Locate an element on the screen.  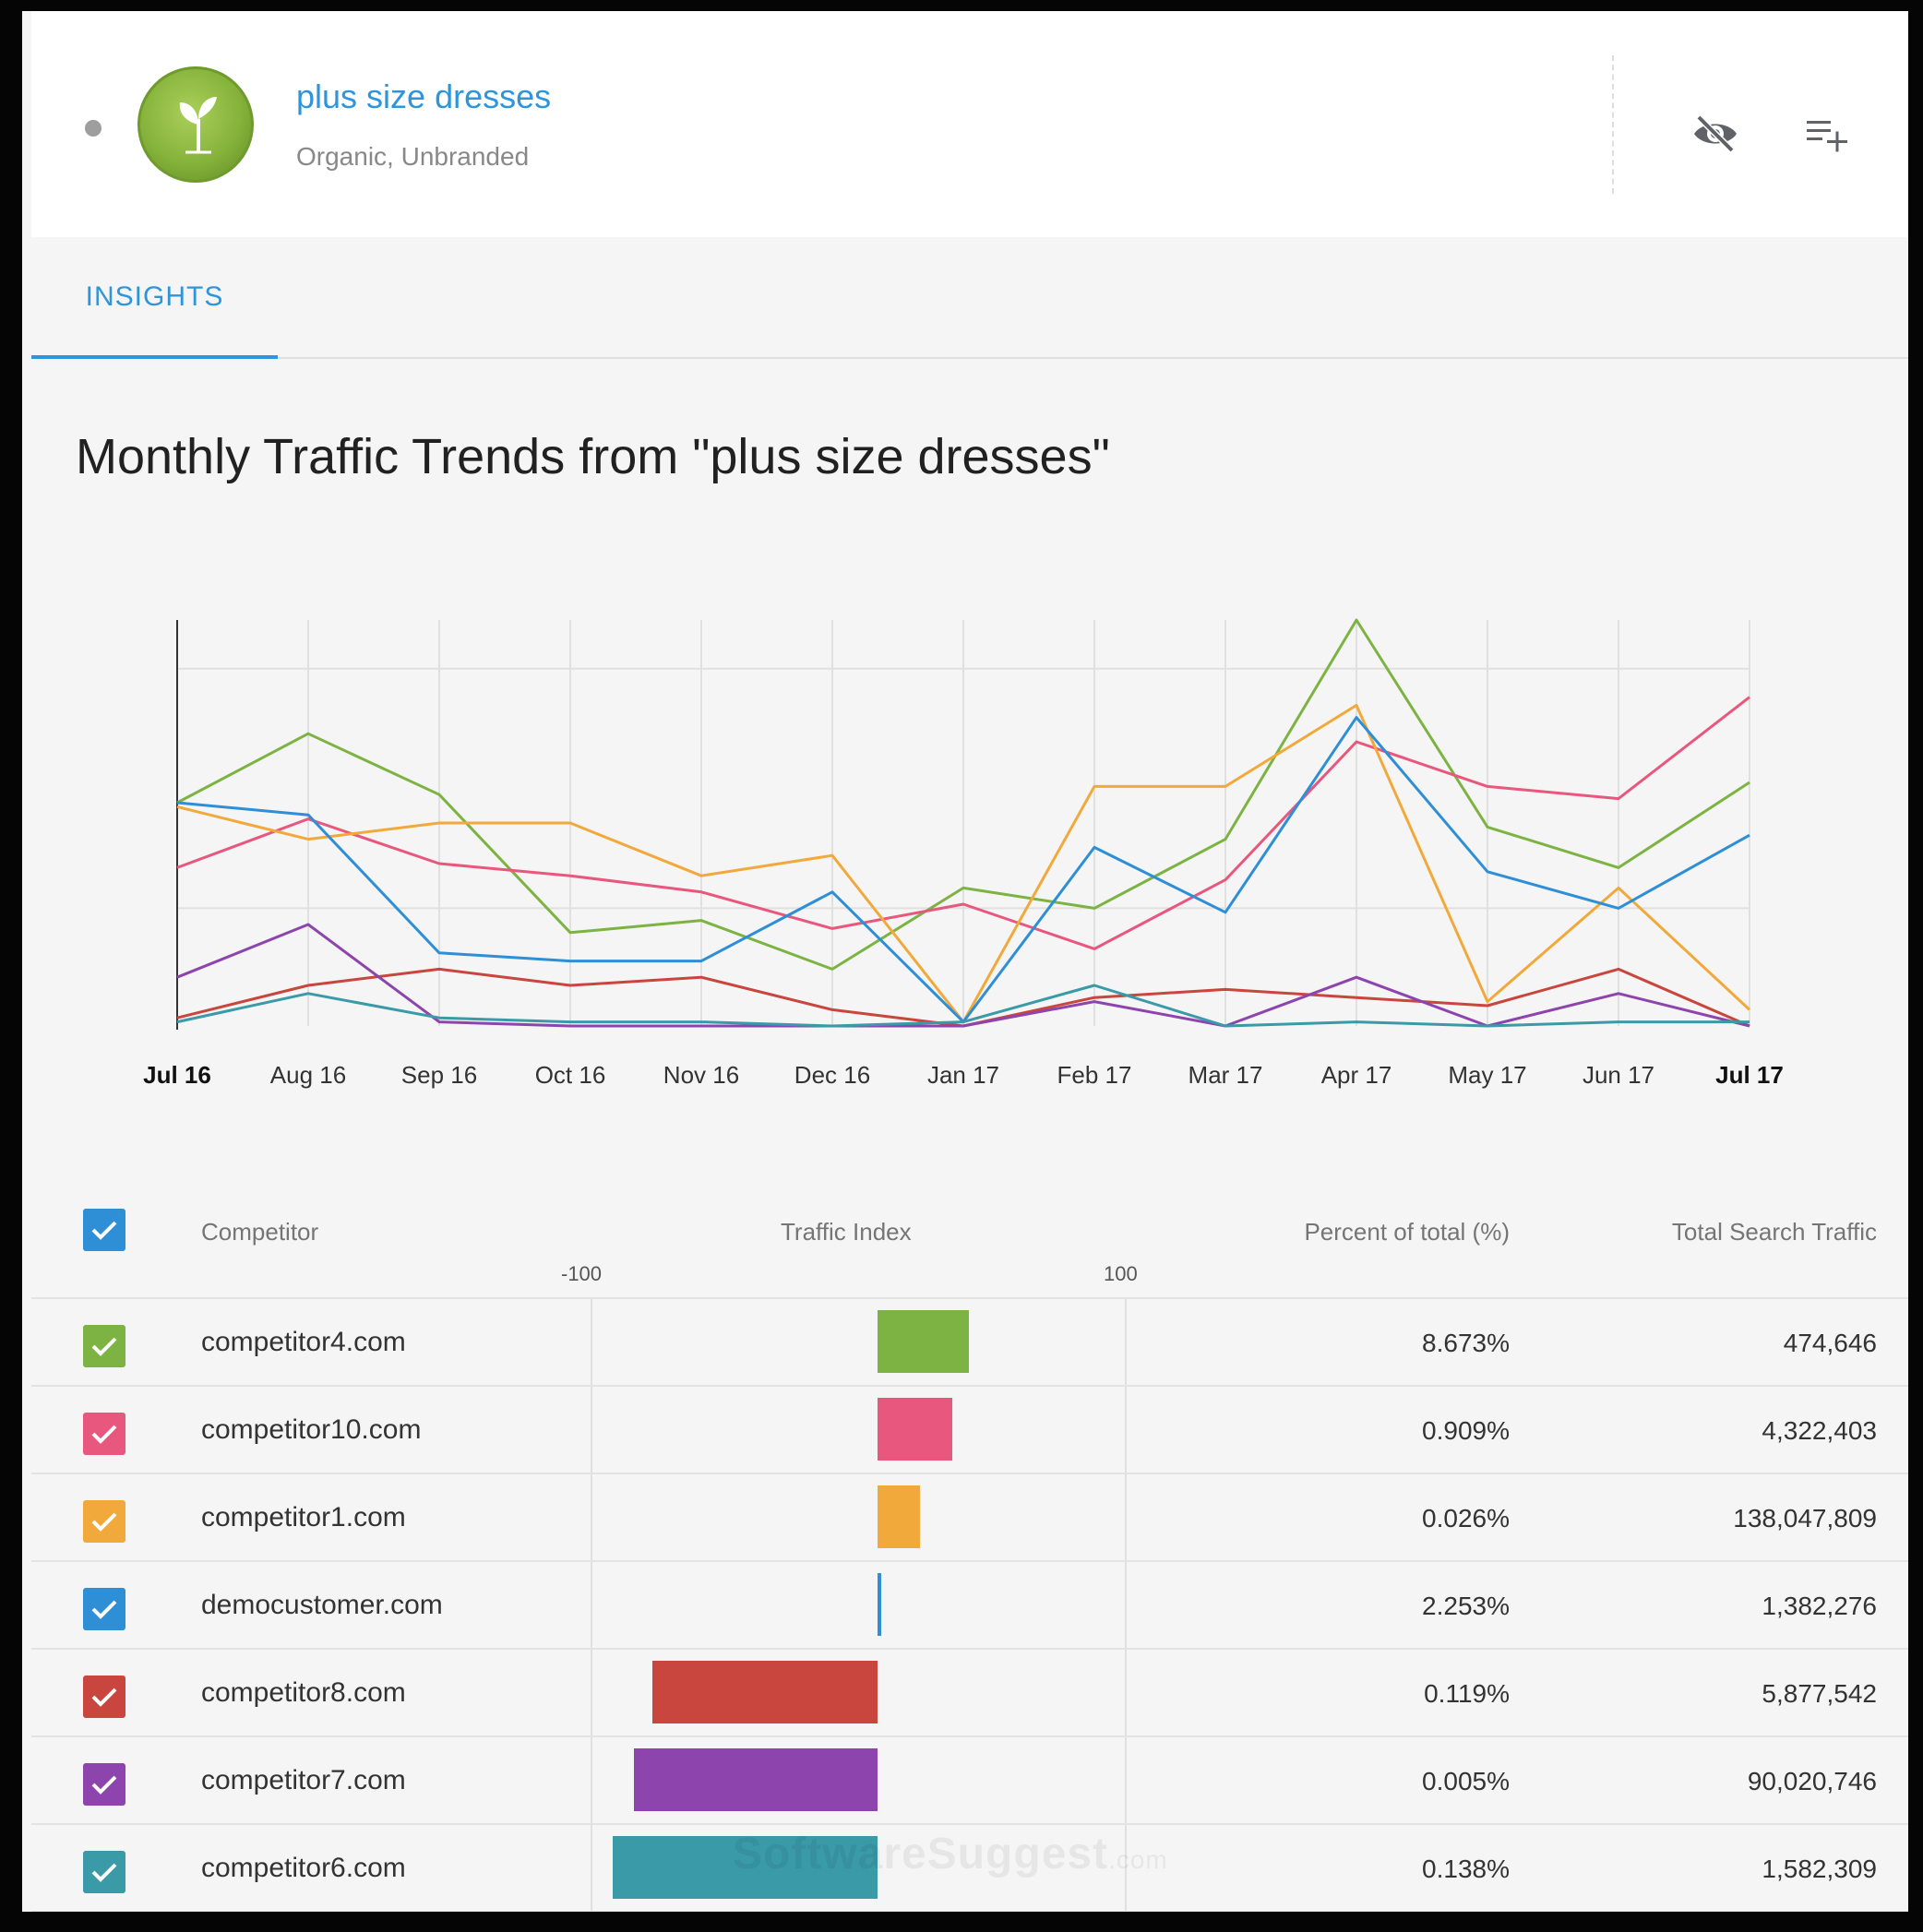
tab-insights: INSIGHTS is located at coordinates (154, 296).